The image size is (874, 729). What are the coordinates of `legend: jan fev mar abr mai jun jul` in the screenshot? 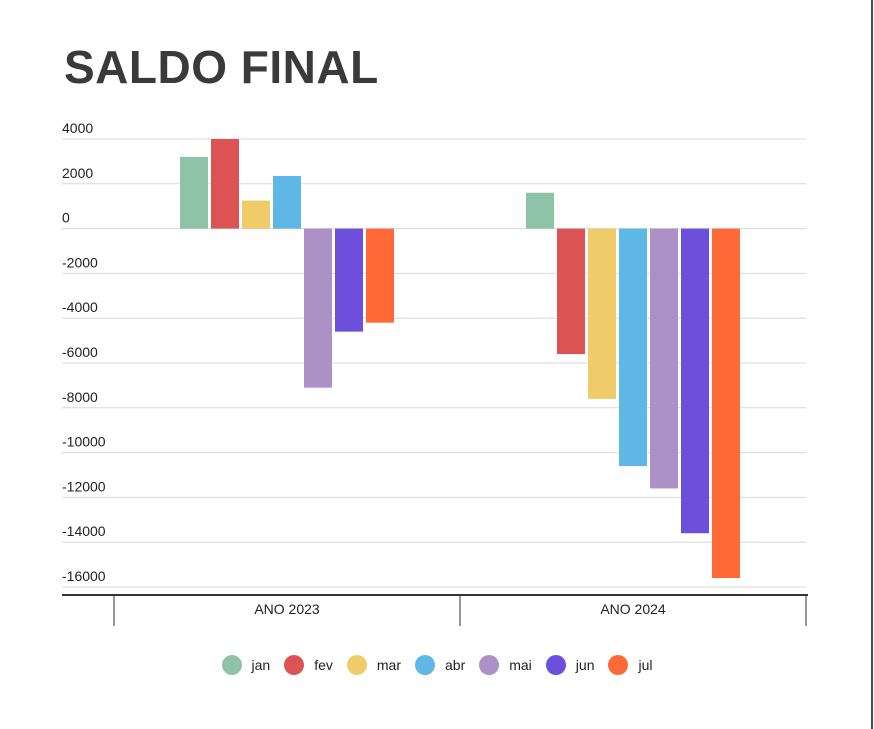 It's located at (437, 665).